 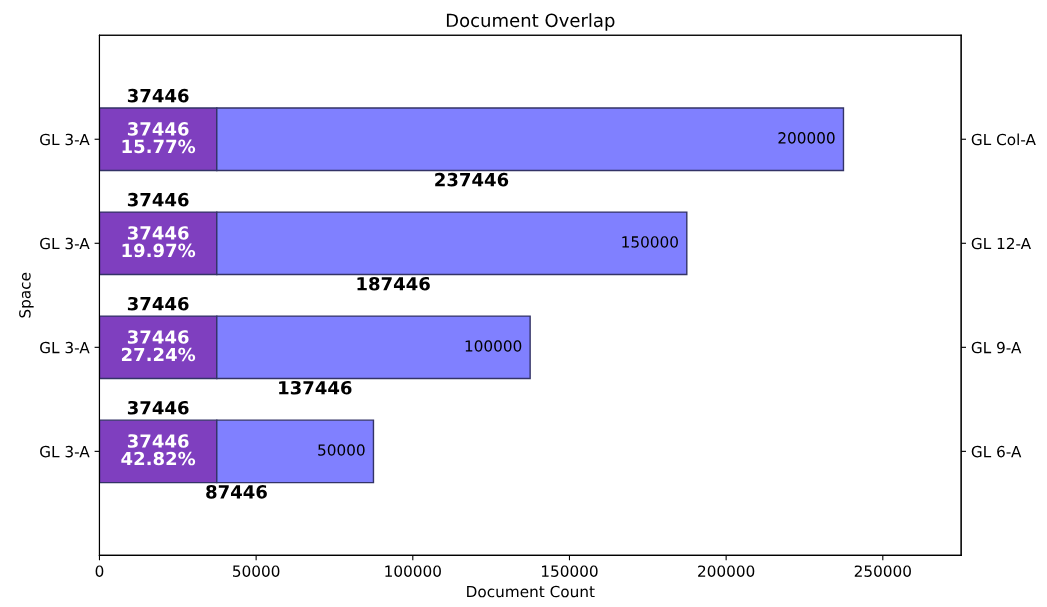 What do you see at coordinates (1003, 139) in the screenshot?
I see `y2-tick-label: GL Col-A` at bounding box center [1003, 139].